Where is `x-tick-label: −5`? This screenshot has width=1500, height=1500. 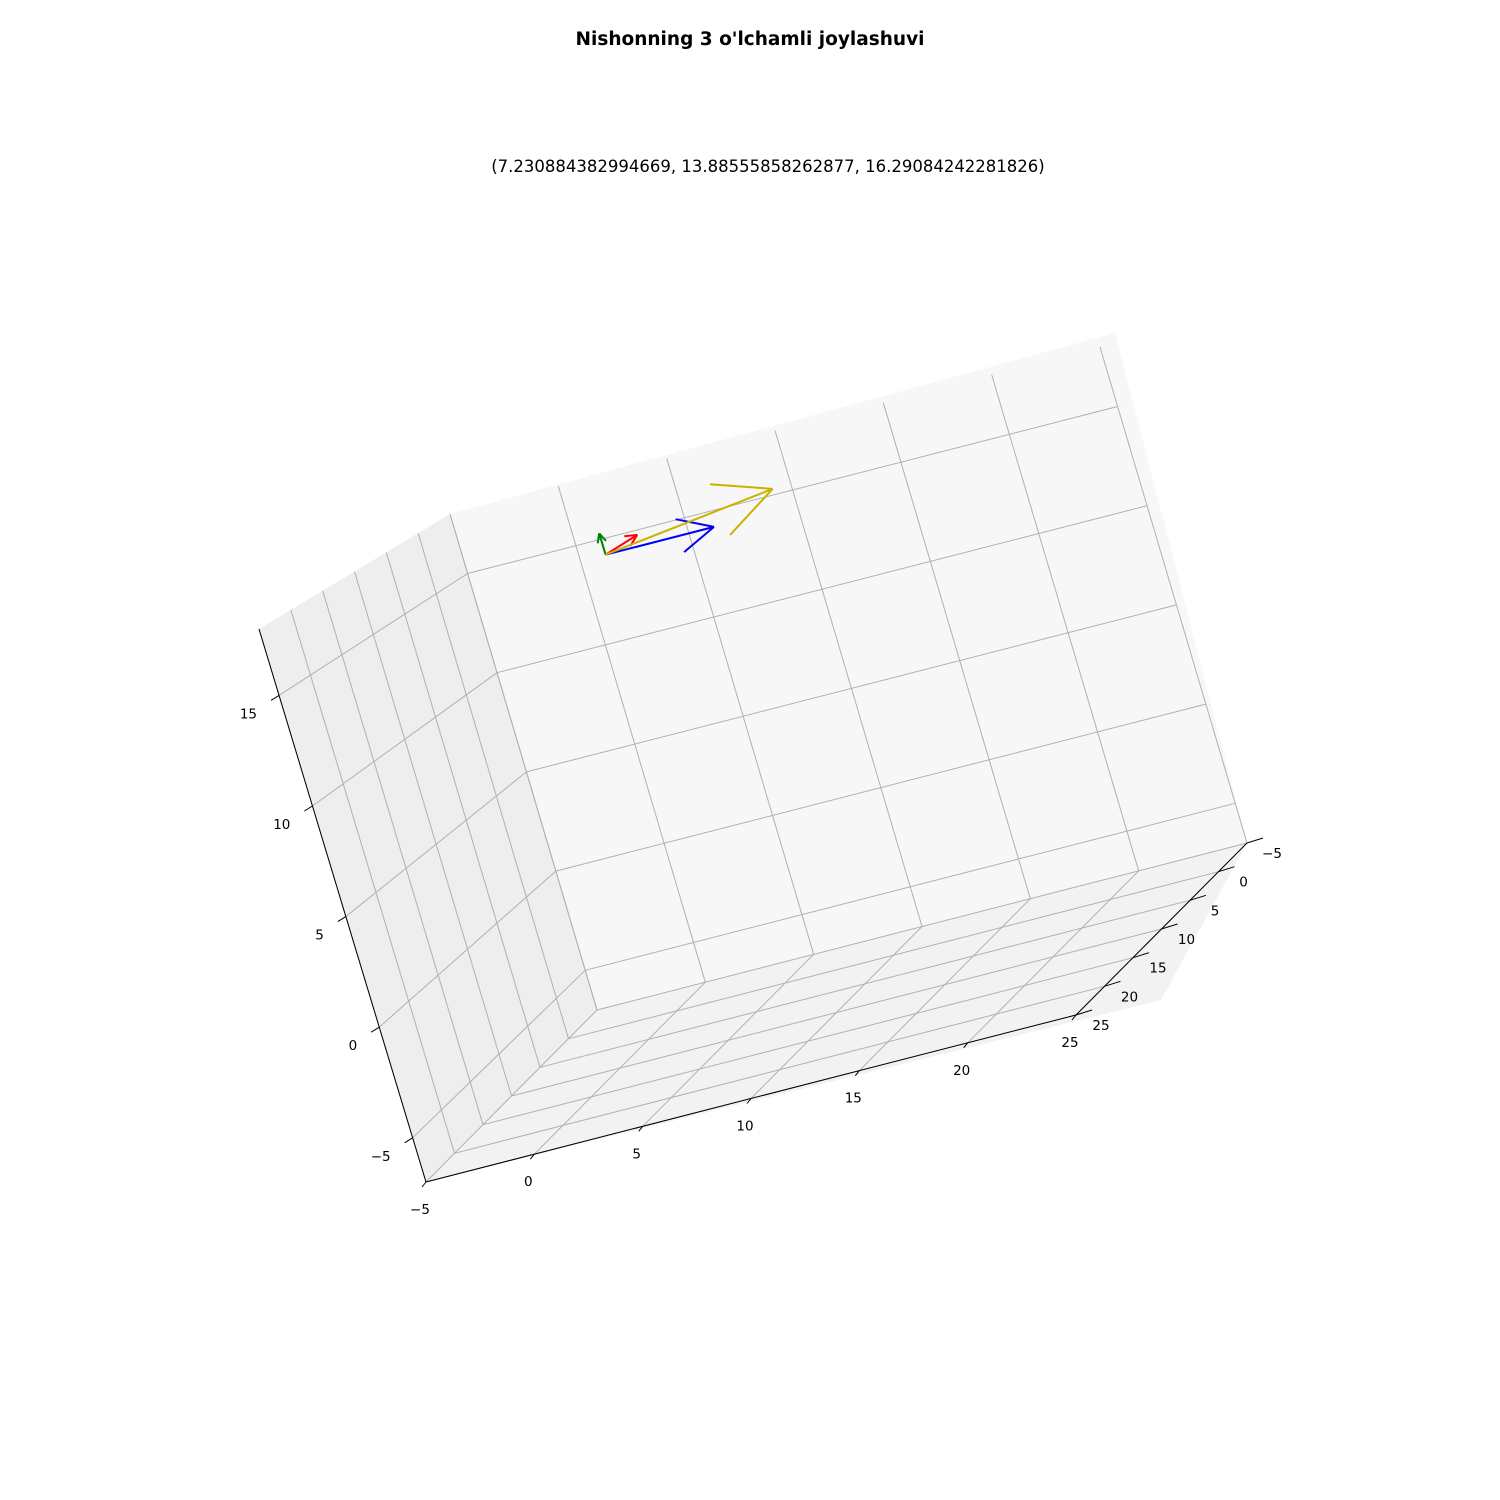
x-tick-label: −5 is located at coordinates (420, 1210).